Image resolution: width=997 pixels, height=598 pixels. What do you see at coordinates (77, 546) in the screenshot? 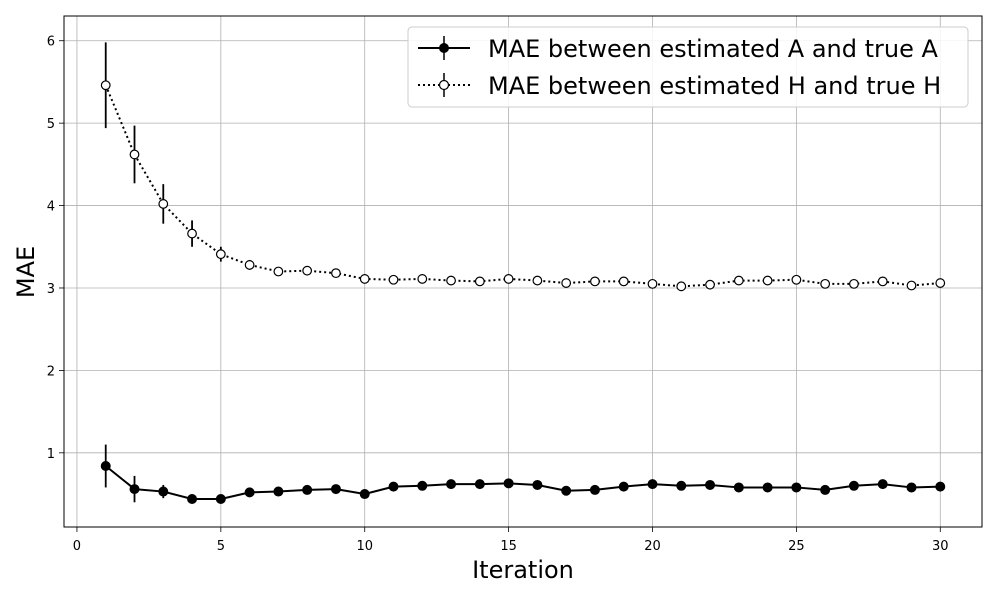
I see `x-tick-label: 0` at bounding box center [77, 546].